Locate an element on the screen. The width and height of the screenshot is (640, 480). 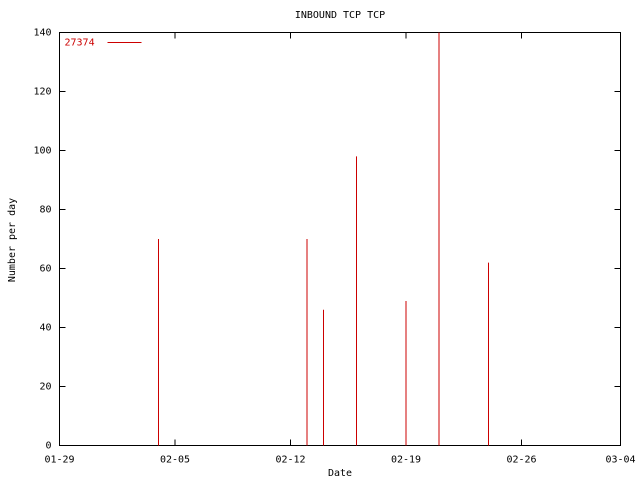
x-tick-label: 01-29 is located at coordinates (59, 460).